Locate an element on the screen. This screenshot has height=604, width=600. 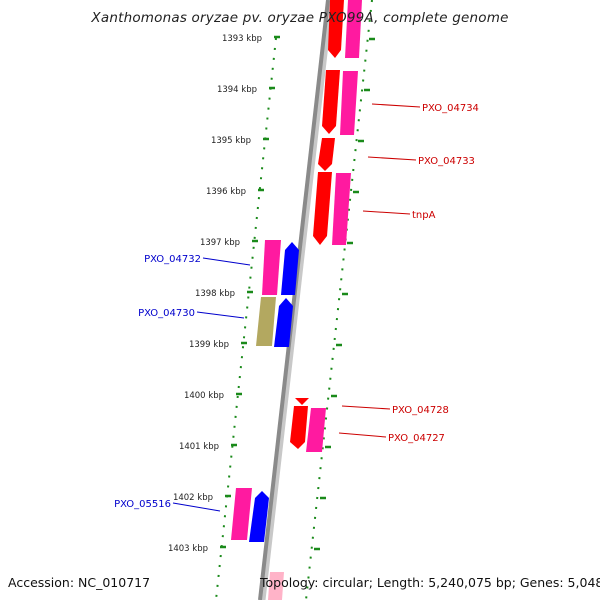
gene-pink-top is located at coordinates (353, 29).